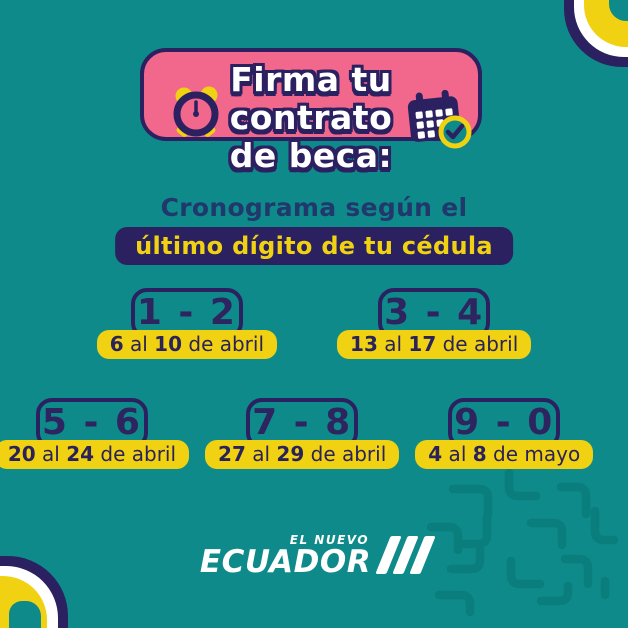 The width and height of the screenshot is (628, 628). What do you see at coordinates (405, 555) in the screenshot?
I see `brand-stripes-icon` at bounding box center [405, 555].